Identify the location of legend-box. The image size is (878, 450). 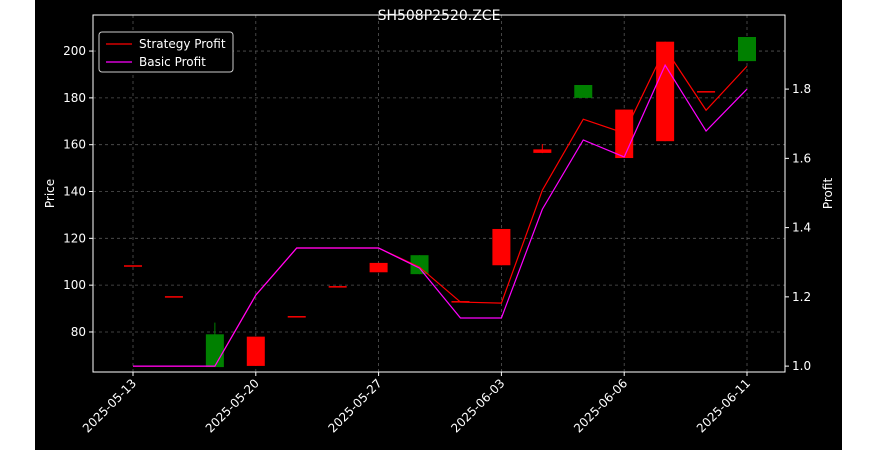
(166, 52).